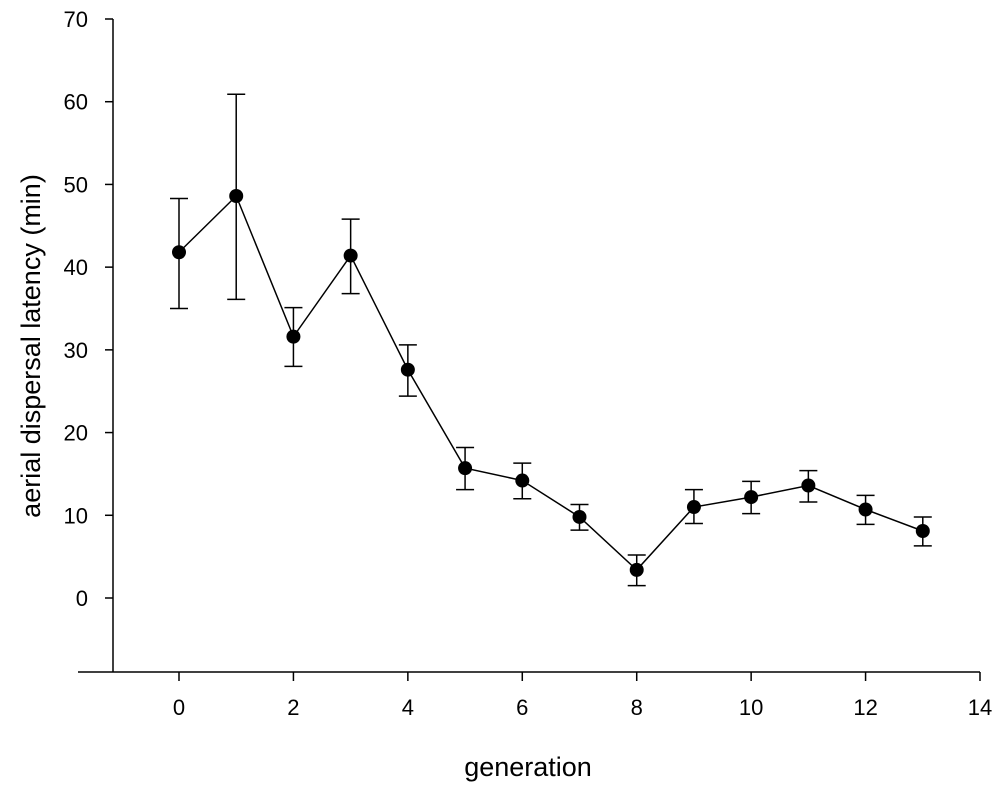 Image resolution: width=1000 pixels, height=789 pixels. What do you see at coordinates (76, 19) in the screenshot?
I see `y-tick-label: 70` at bounding box center [76, 19].